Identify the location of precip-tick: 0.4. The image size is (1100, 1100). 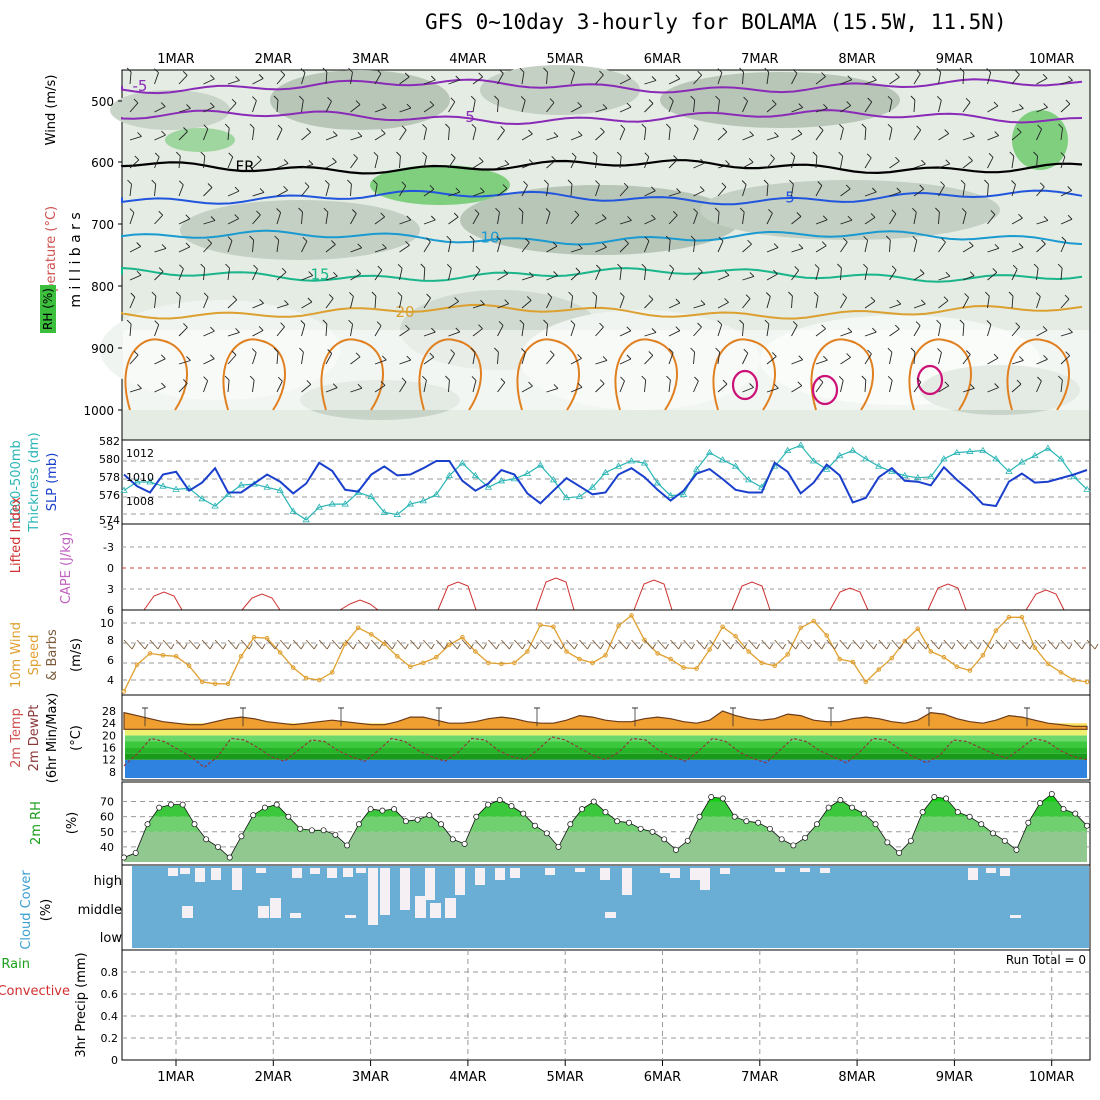
(110, 1016).